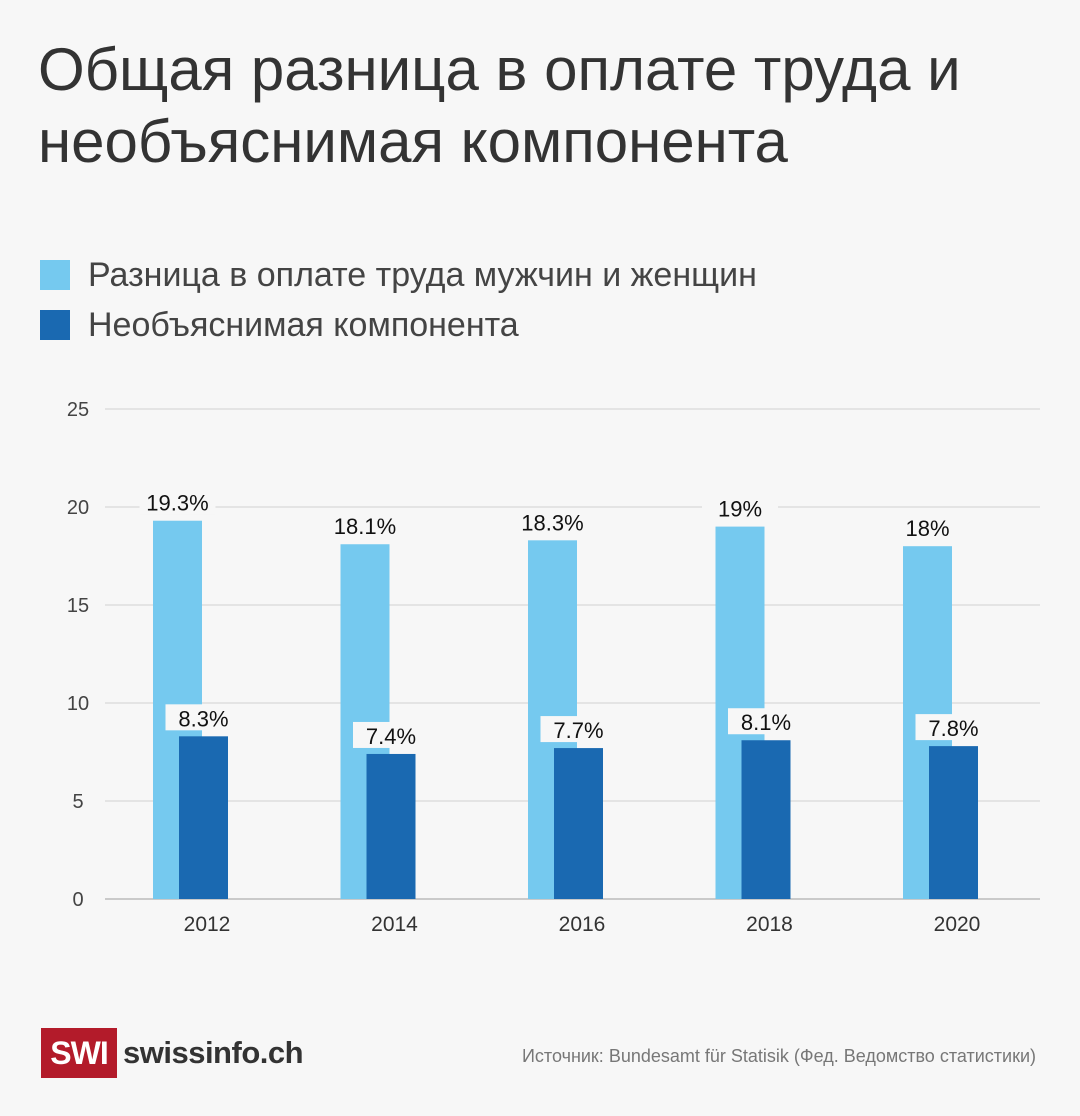 This screenshot has height=1116, width=1080. I want to click on x-tick-label: 2014, so click(394, 924).